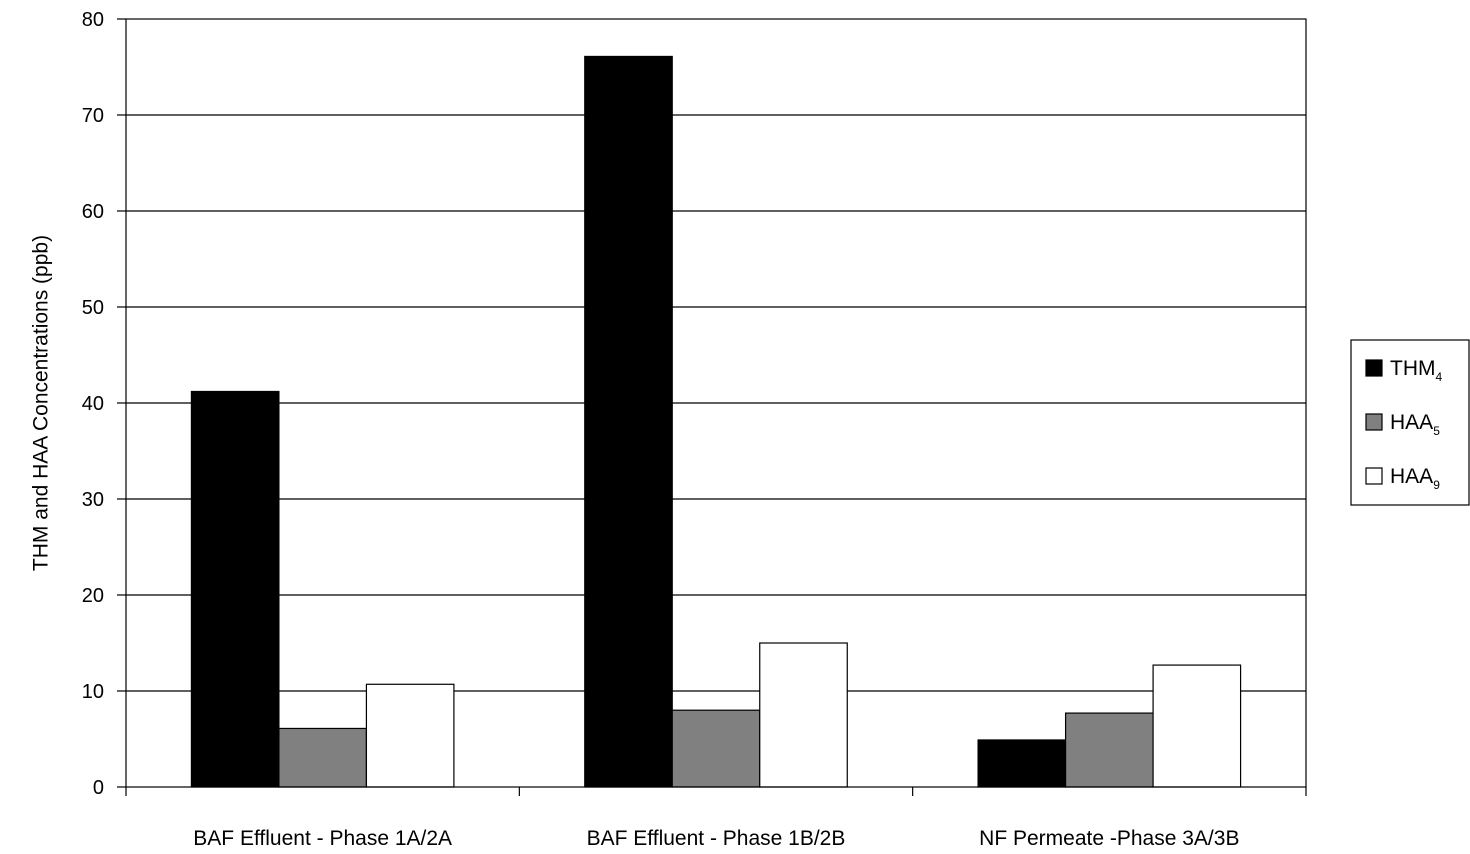 This screenshot has height=854, width=1470. What do you see at coordinates (93, 116) in the screenshot?
I see `y-tick-label: 70` at bounding box center [93, 116].